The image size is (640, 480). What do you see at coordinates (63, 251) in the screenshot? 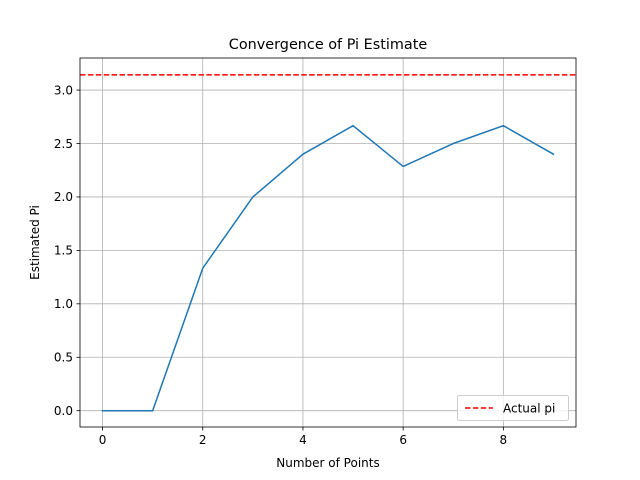
I see `y-tick-label: 1.5` at bounding box center [63, 251].